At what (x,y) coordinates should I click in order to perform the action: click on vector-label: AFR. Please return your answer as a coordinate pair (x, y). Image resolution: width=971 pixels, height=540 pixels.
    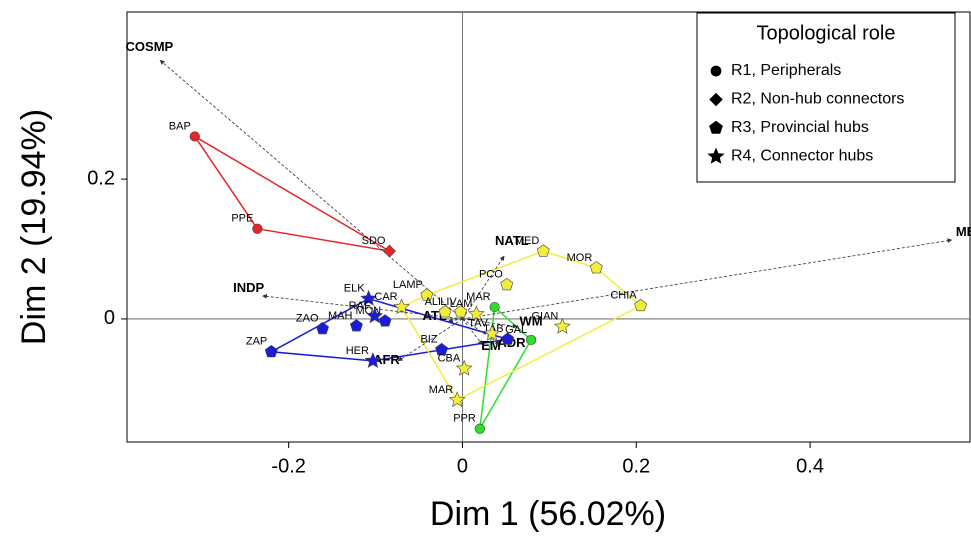
    Looking at the image, I should click on (386, 359).